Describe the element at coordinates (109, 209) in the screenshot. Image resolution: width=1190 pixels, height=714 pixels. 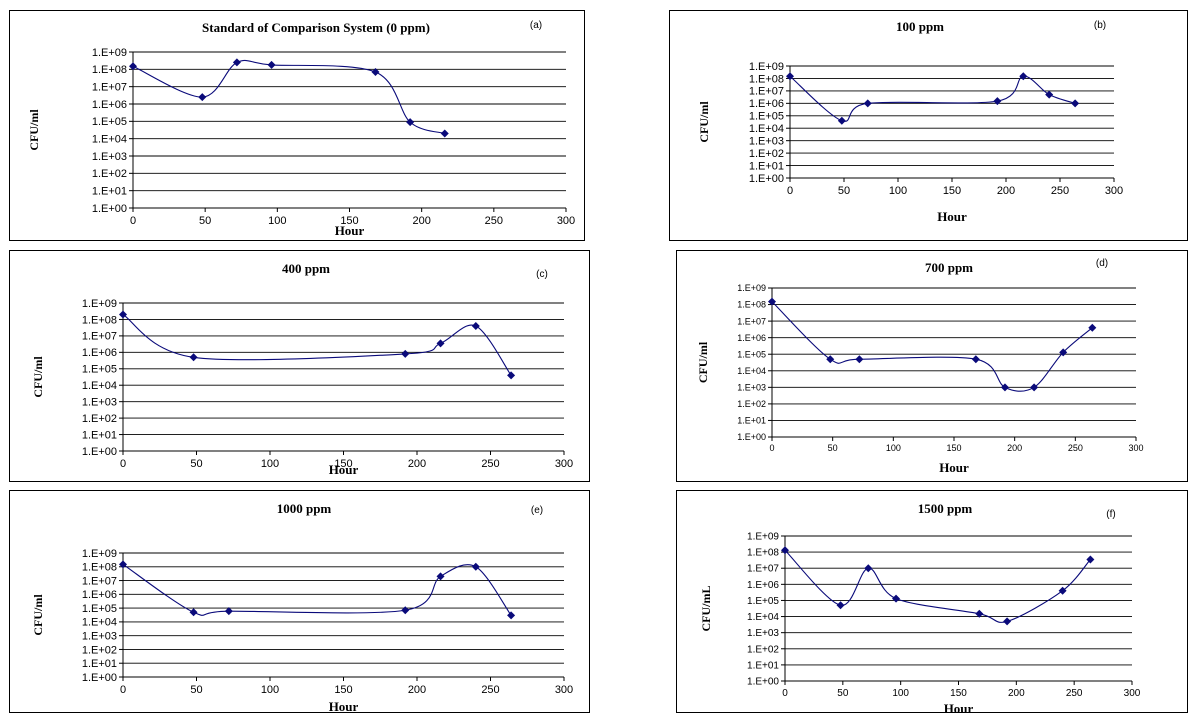
I see `y-tick-label-a: 1.E+00` at that location.